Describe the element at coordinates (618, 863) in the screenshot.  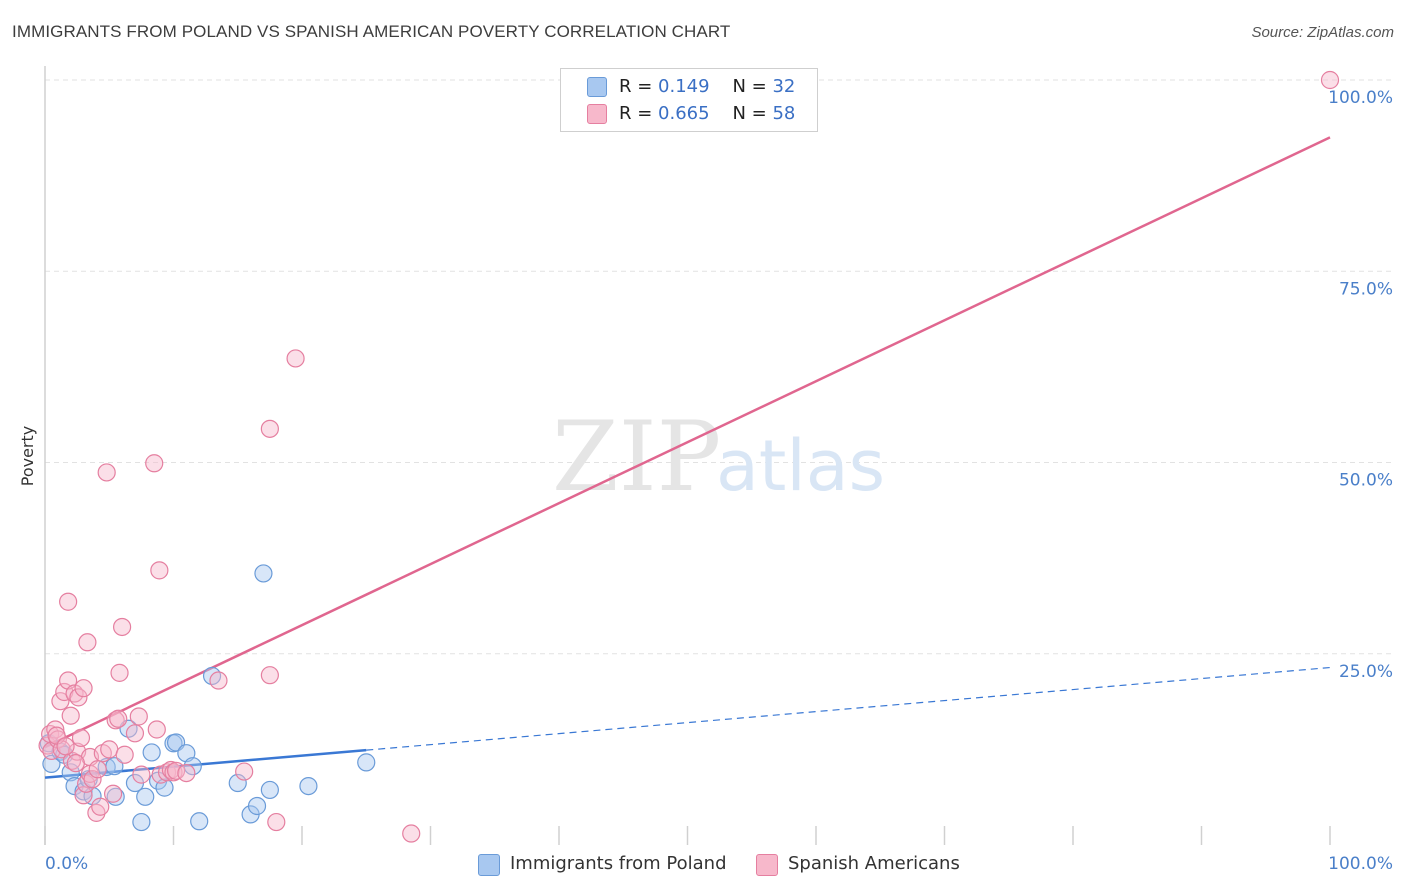
I see `bottom-legend-label-poland: Immigrants from Poland` at that location.